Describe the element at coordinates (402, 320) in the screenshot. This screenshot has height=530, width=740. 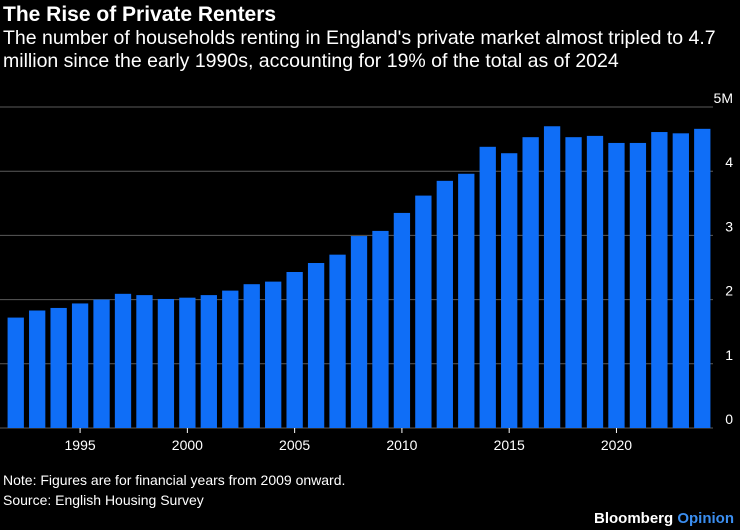
I see `bar-2010` at that location.